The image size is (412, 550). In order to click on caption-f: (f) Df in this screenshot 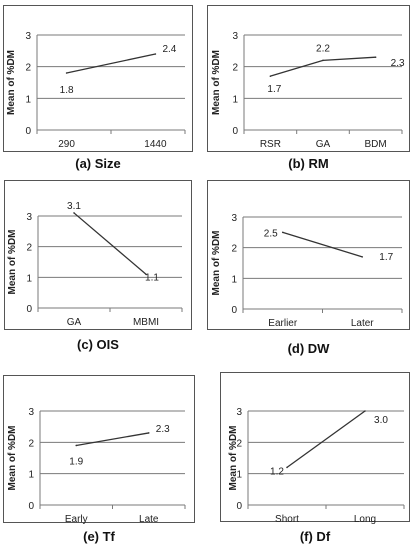, I will do `click(315, 536)`.